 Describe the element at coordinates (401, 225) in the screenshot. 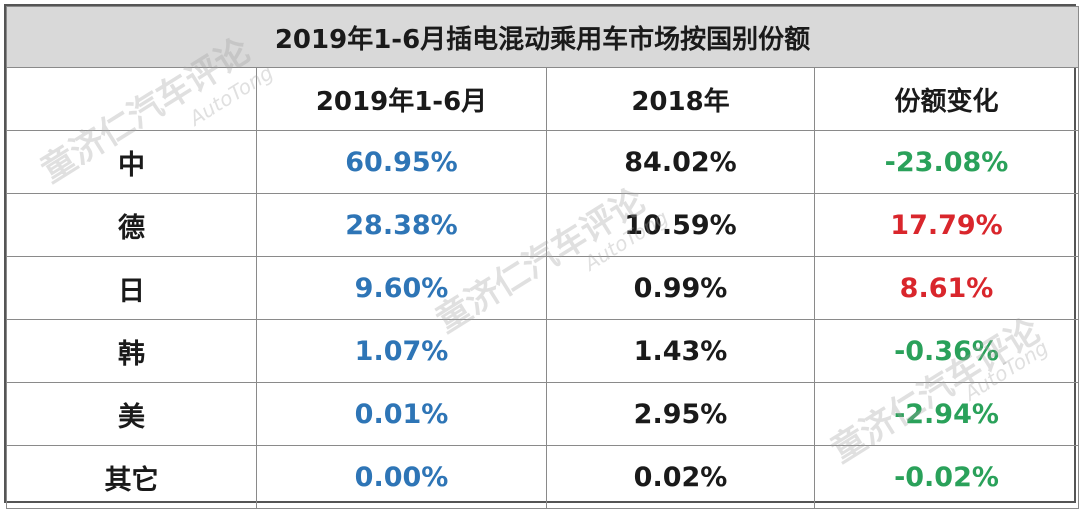

I see `value-2019-cell: 28.38%` at that location.